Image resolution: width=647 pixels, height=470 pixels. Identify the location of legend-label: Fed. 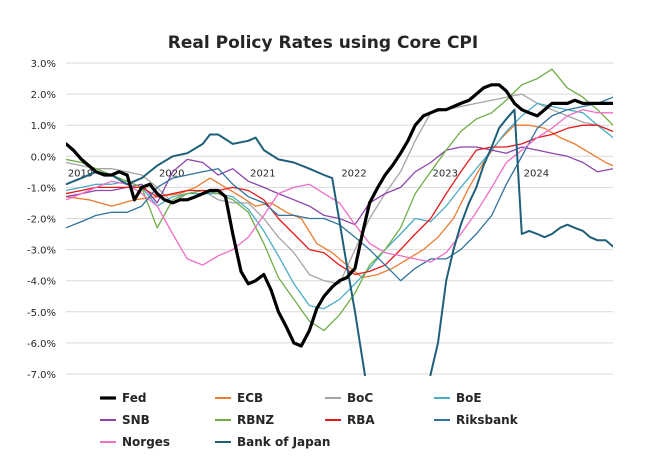
(134, 398).